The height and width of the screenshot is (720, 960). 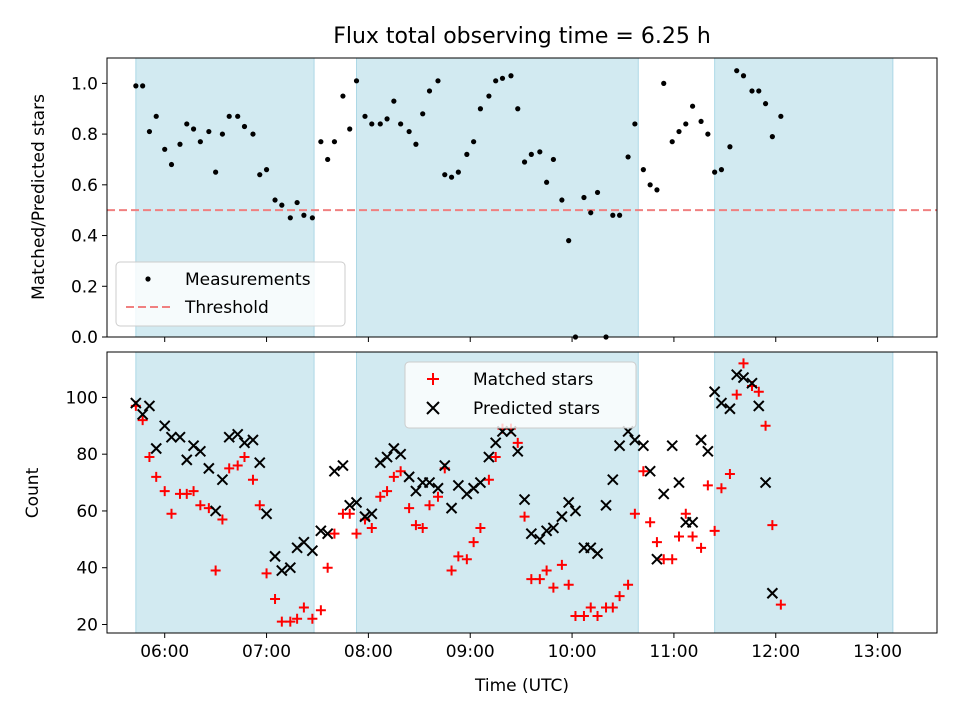 What do you see at coordinates (226, 308) in the screenshot?
I see `threshold-legend-label: Threshold` at bounding box center [226, 308].